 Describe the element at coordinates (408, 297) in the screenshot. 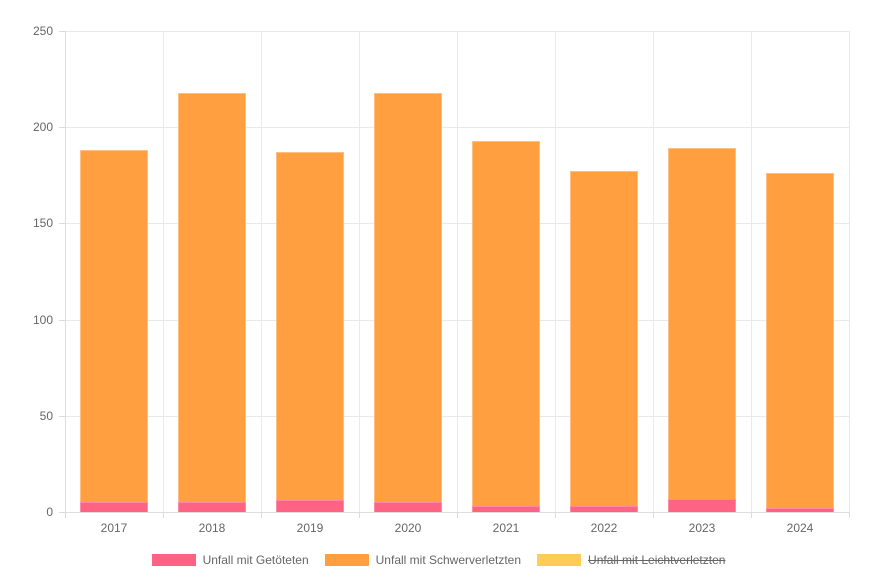

I see `bar-segment-2020-unfall-mit-schwerverletzten` at that location.